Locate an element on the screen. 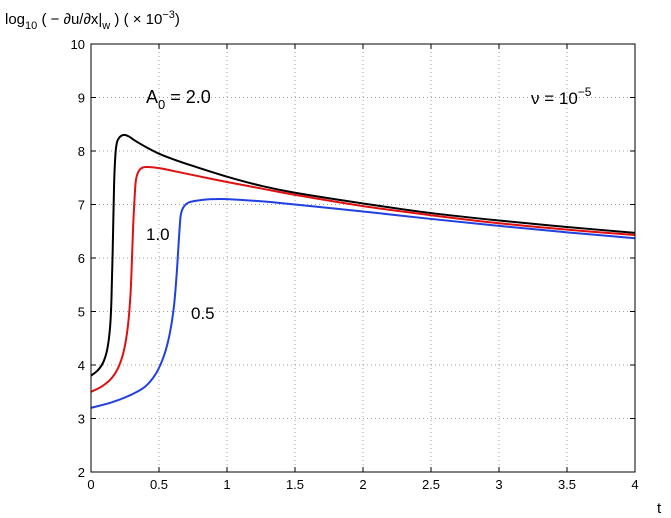 This screenshot has height=518, width=671. ylabel-mid: ( − ∂u/∂x| is located at coordinates (69, 19).